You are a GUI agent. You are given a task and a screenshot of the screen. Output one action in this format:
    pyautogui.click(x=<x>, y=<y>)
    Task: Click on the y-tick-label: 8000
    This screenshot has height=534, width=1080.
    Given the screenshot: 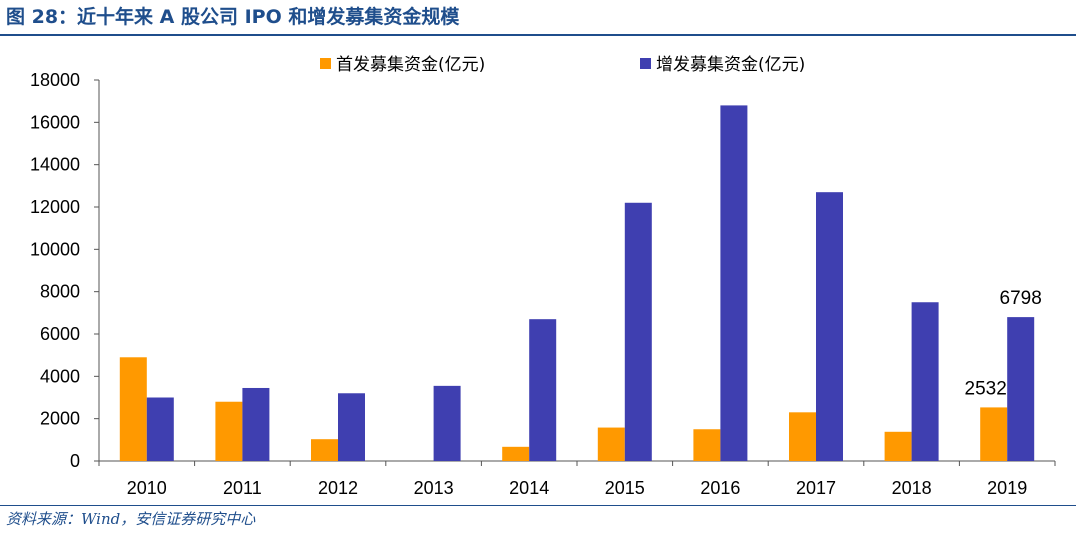 What is the action you would take?
    pyautogui.click(x=60, y=292)
    